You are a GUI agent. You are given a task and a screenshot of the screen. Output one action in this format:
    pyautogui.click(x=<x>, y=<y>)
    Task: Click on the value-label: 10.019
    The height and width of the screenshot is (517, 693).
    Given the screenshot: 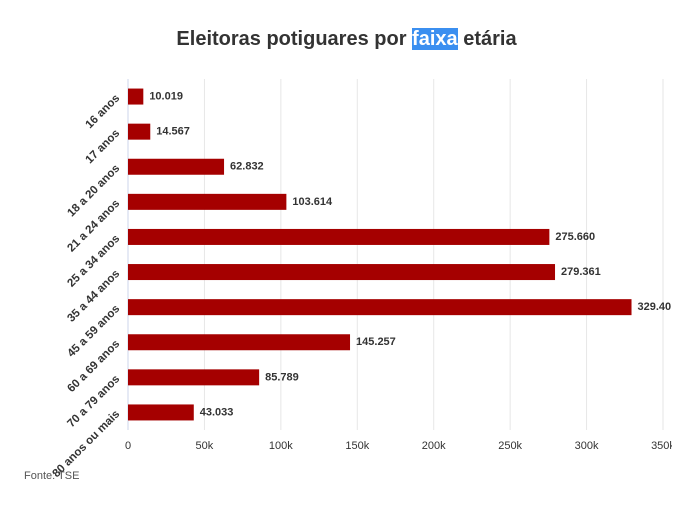 What is the action you would take?
    pyautogui.click(x=166, y=96)
    